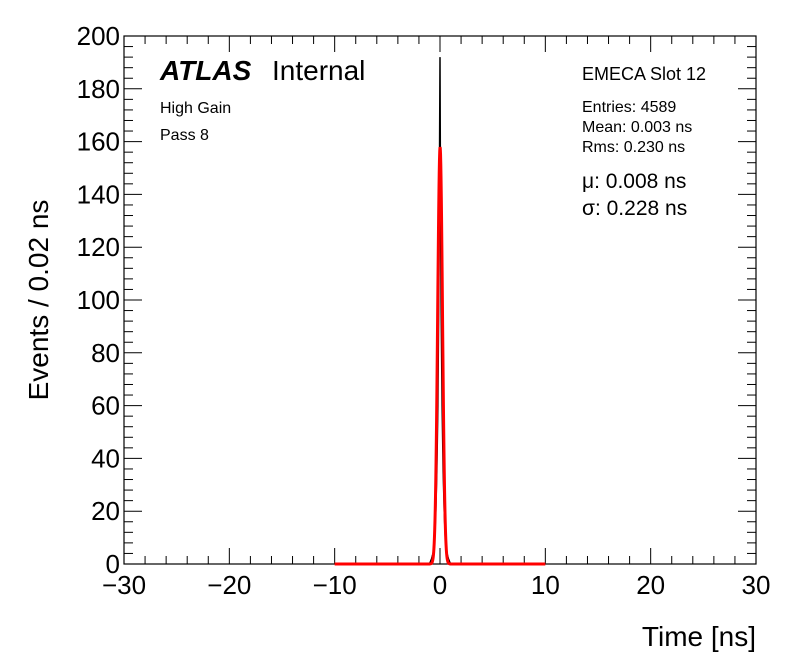 This screenshot has height=672, width=796. What do you see at coordinates (440, 585) in the screenshot?
I see `x-tick-label: 0` at bounding box center [440, 585].